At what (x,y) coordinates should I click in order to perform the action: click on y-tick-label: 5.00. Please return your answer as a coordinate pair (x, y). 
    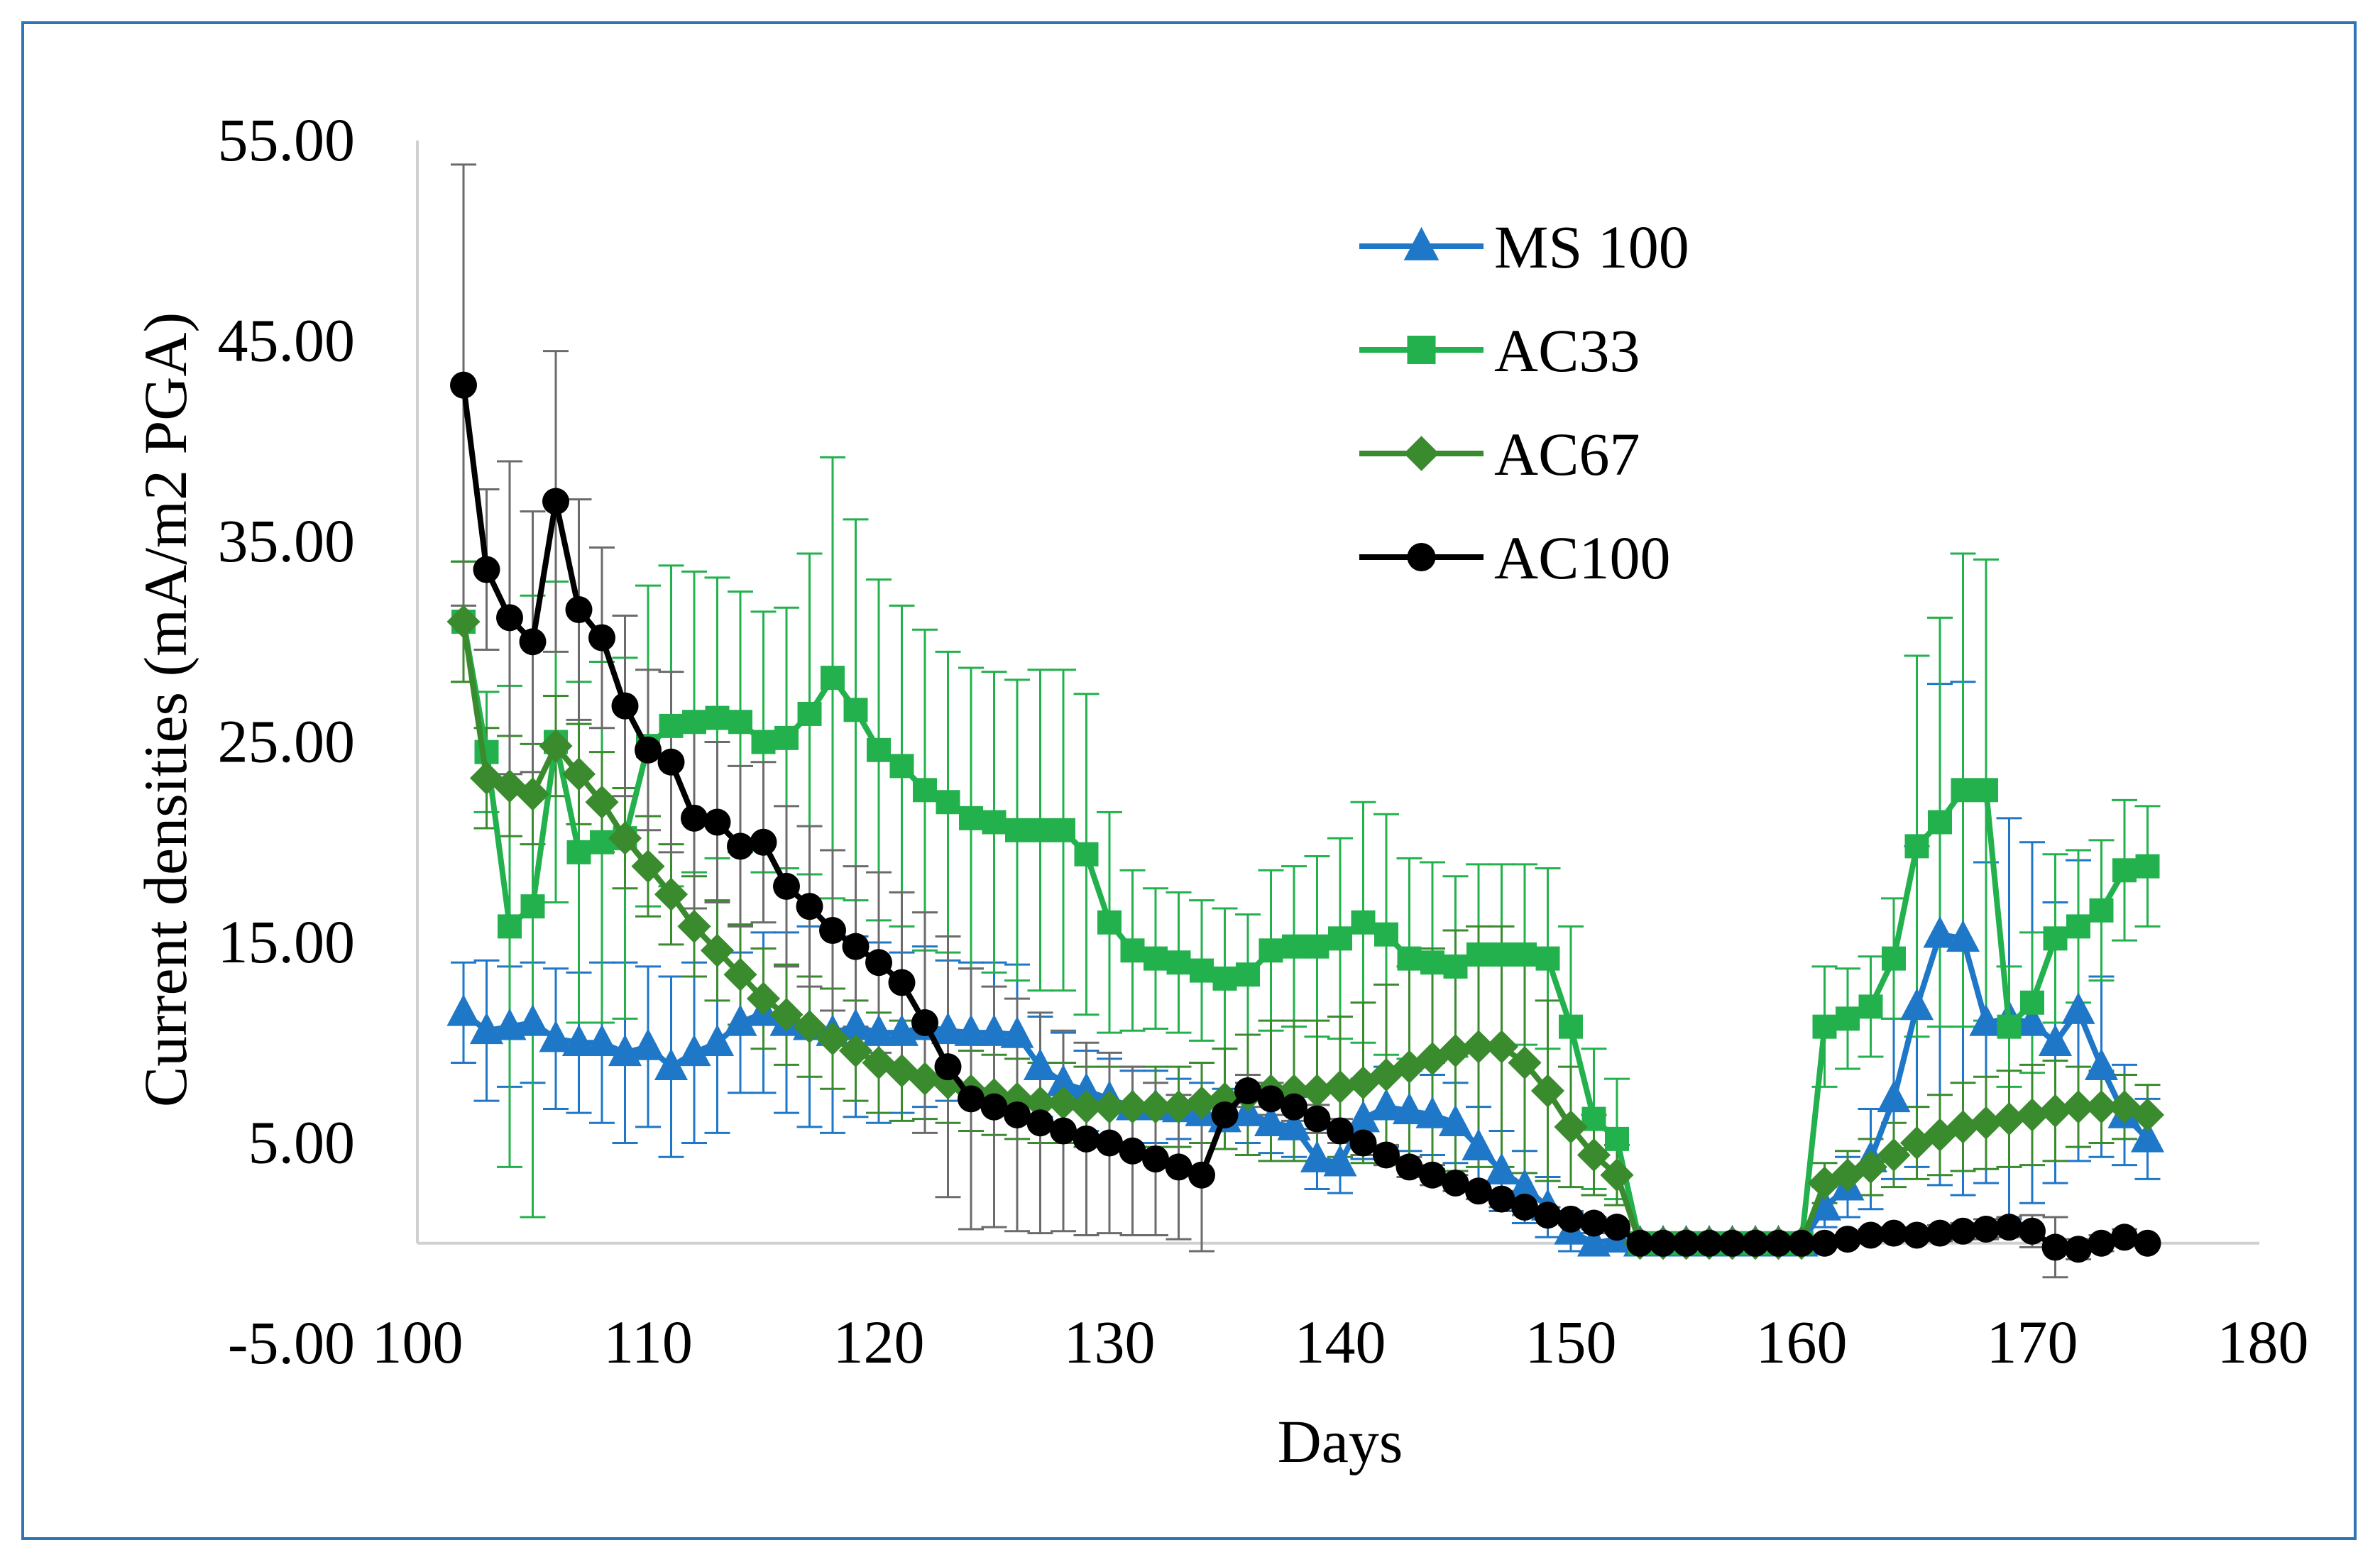
    Looking at the image, I should click on (302, 1143).